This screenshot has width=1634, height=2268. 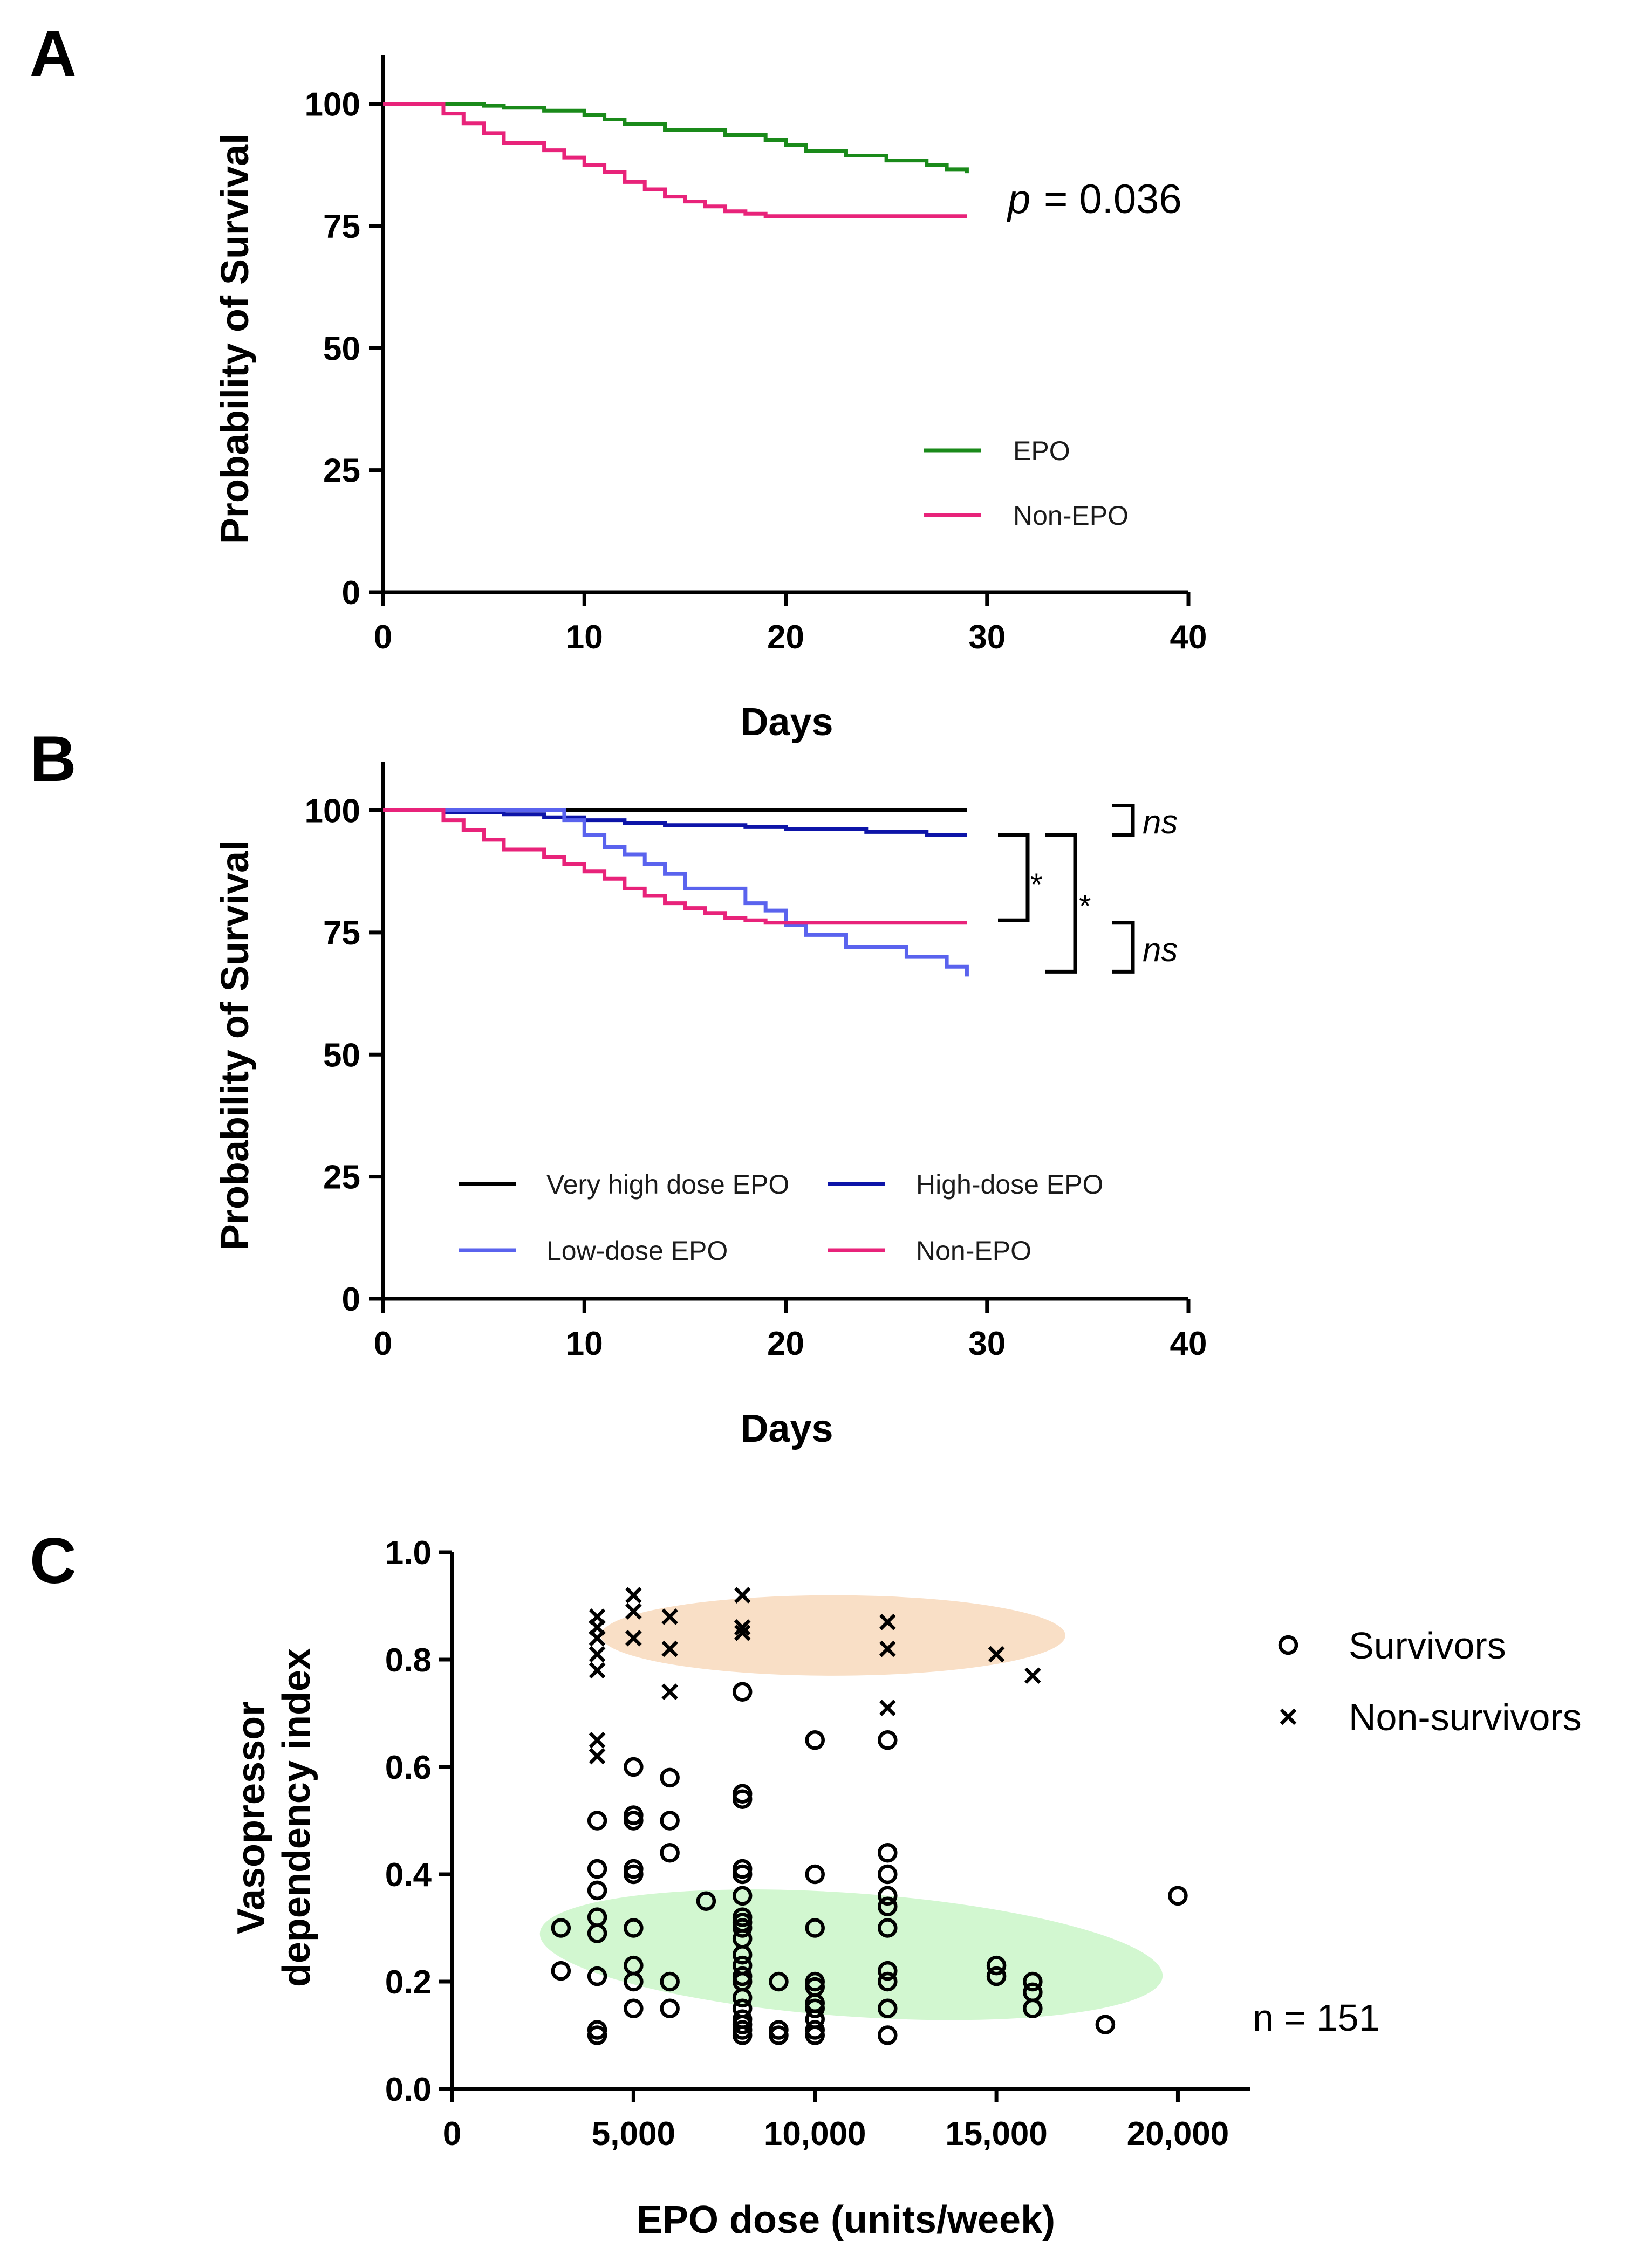 I want to click on x-tick-label: 20,000, so click(x=1178, y=2134).